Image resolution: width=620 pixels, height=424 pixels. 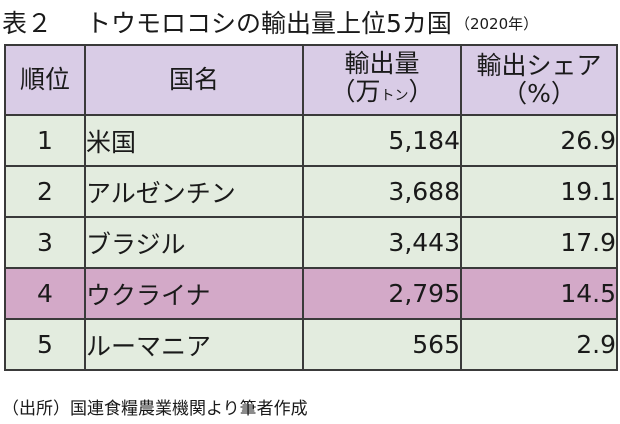 I want to click on row-rank: 2, so click(x=45, y=191).